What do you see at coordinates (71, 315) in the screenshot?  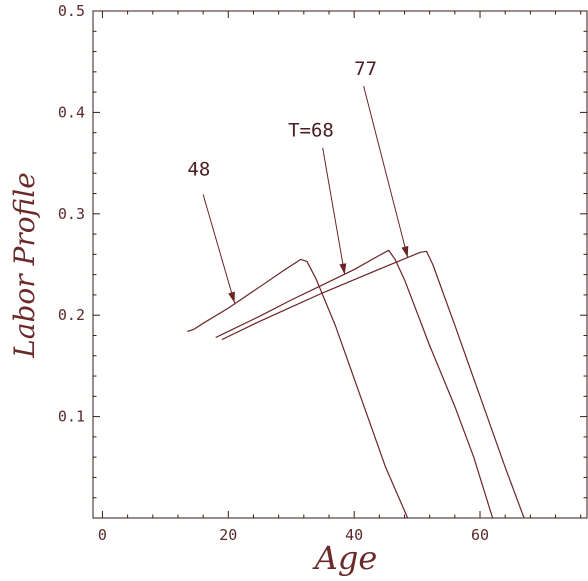 I see `y-tick-label: 0.2` at bounding box center [71, 315].